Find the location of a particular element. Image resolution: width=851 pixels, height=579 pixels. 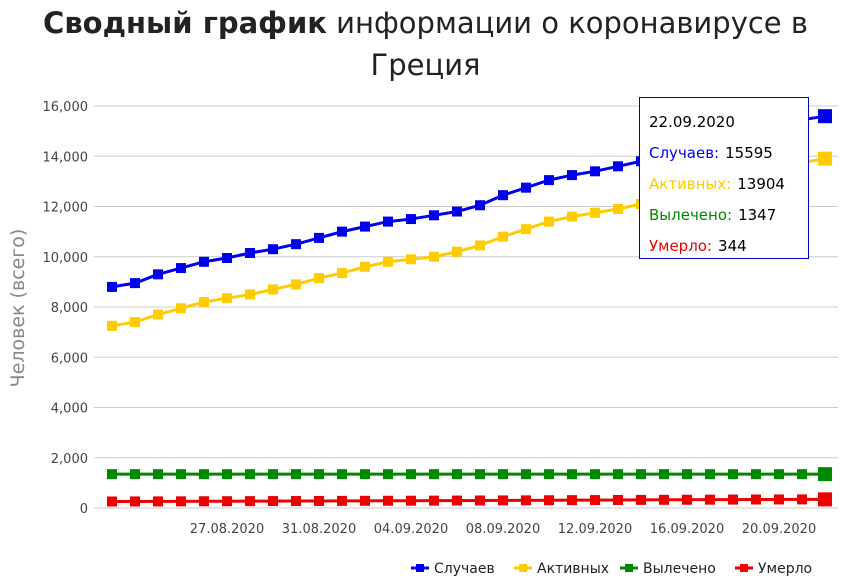

legend-item: Активных is located at coordinates (561, 569).